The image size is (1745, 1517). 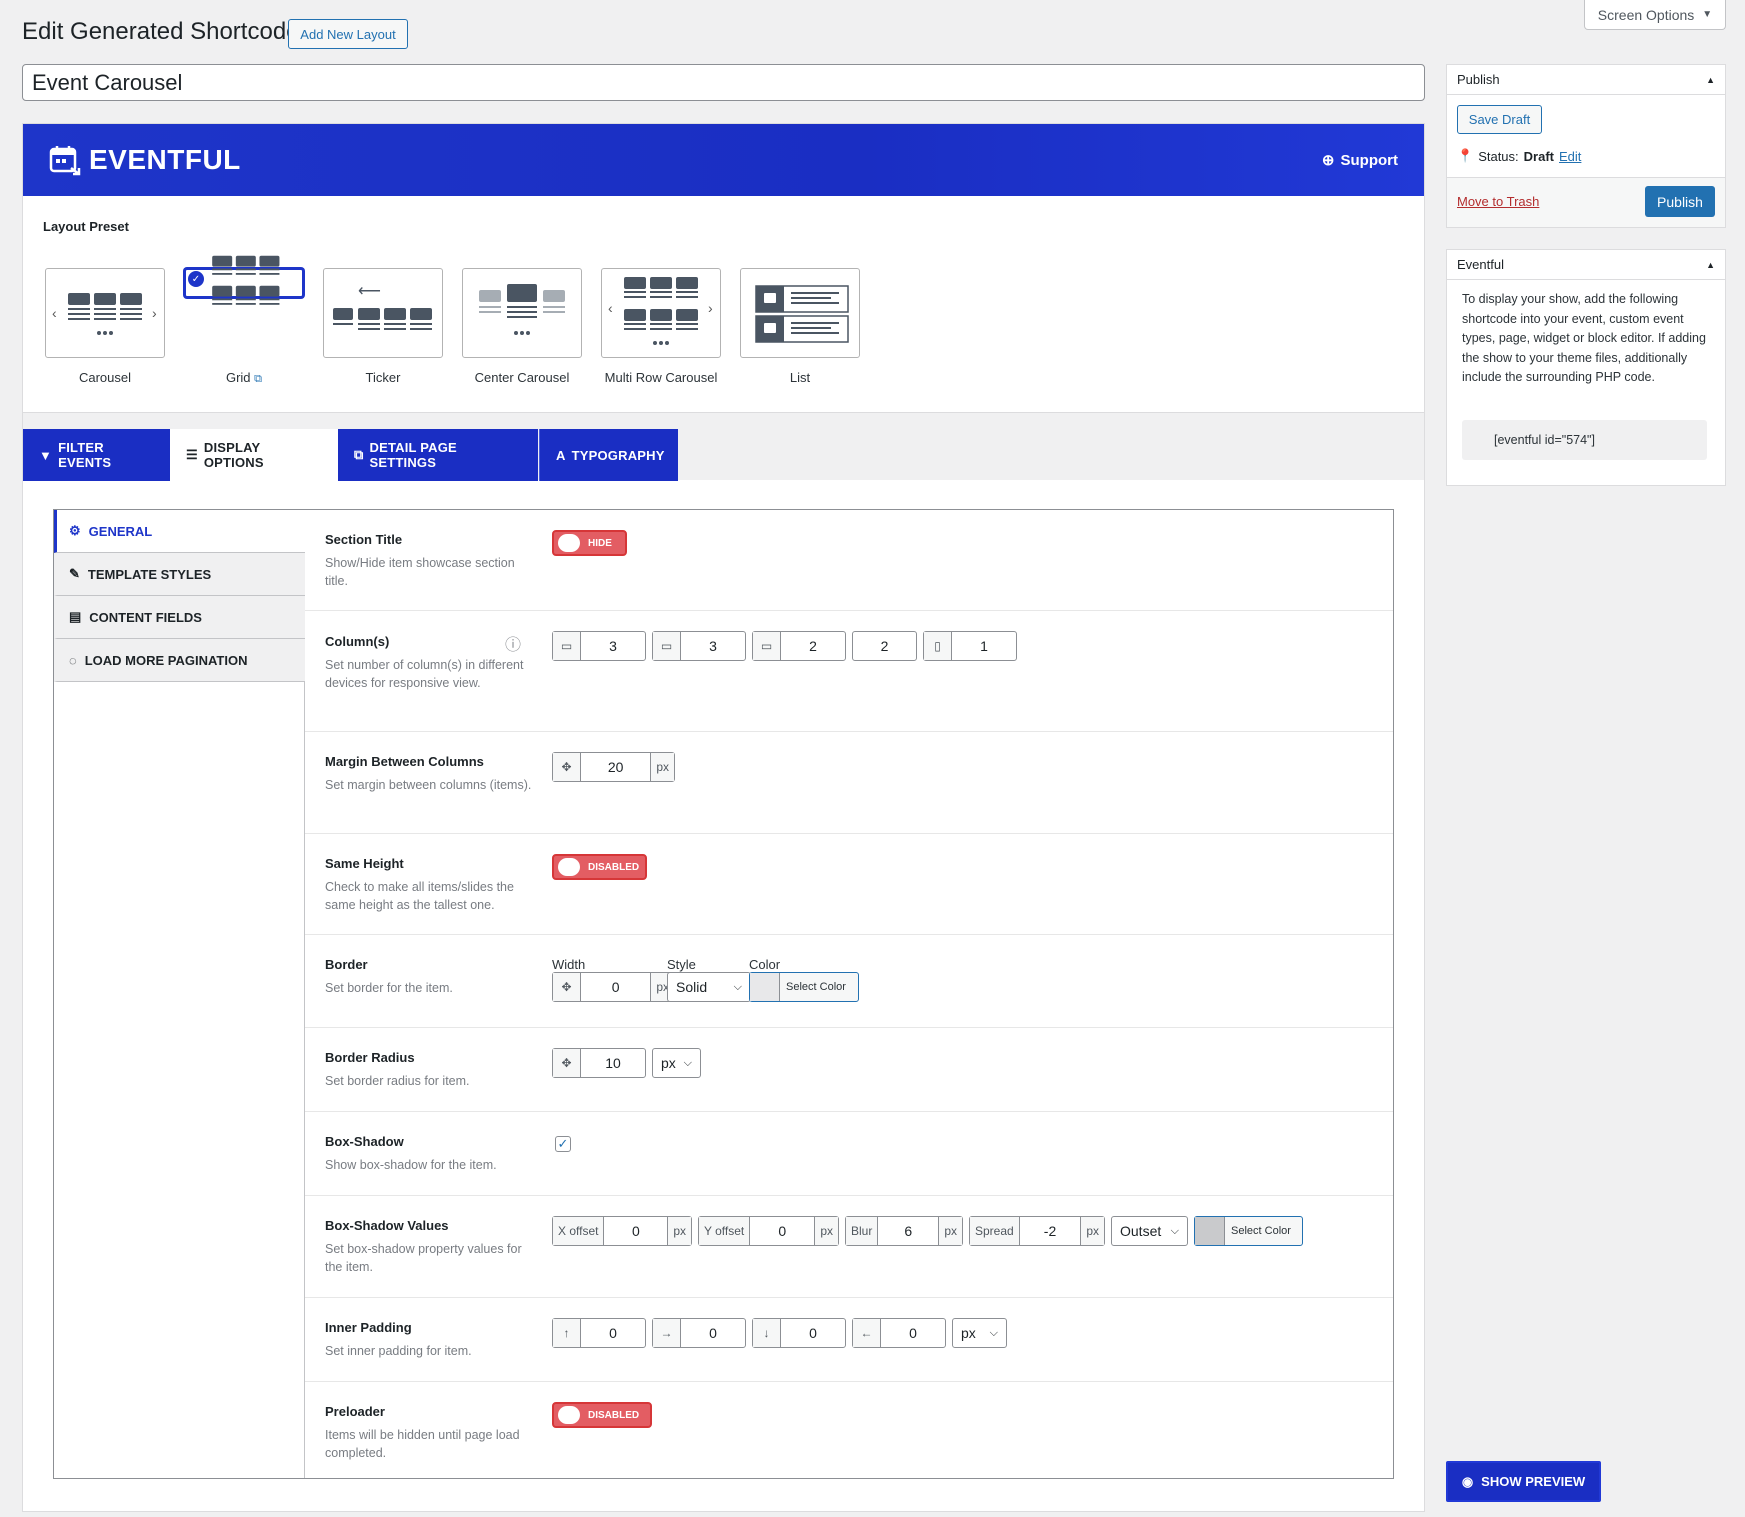 What do you see at coordinates (75, 530) in the screenshot?
I see `gears-icon: ⚙` at bounding box center [75, 530].